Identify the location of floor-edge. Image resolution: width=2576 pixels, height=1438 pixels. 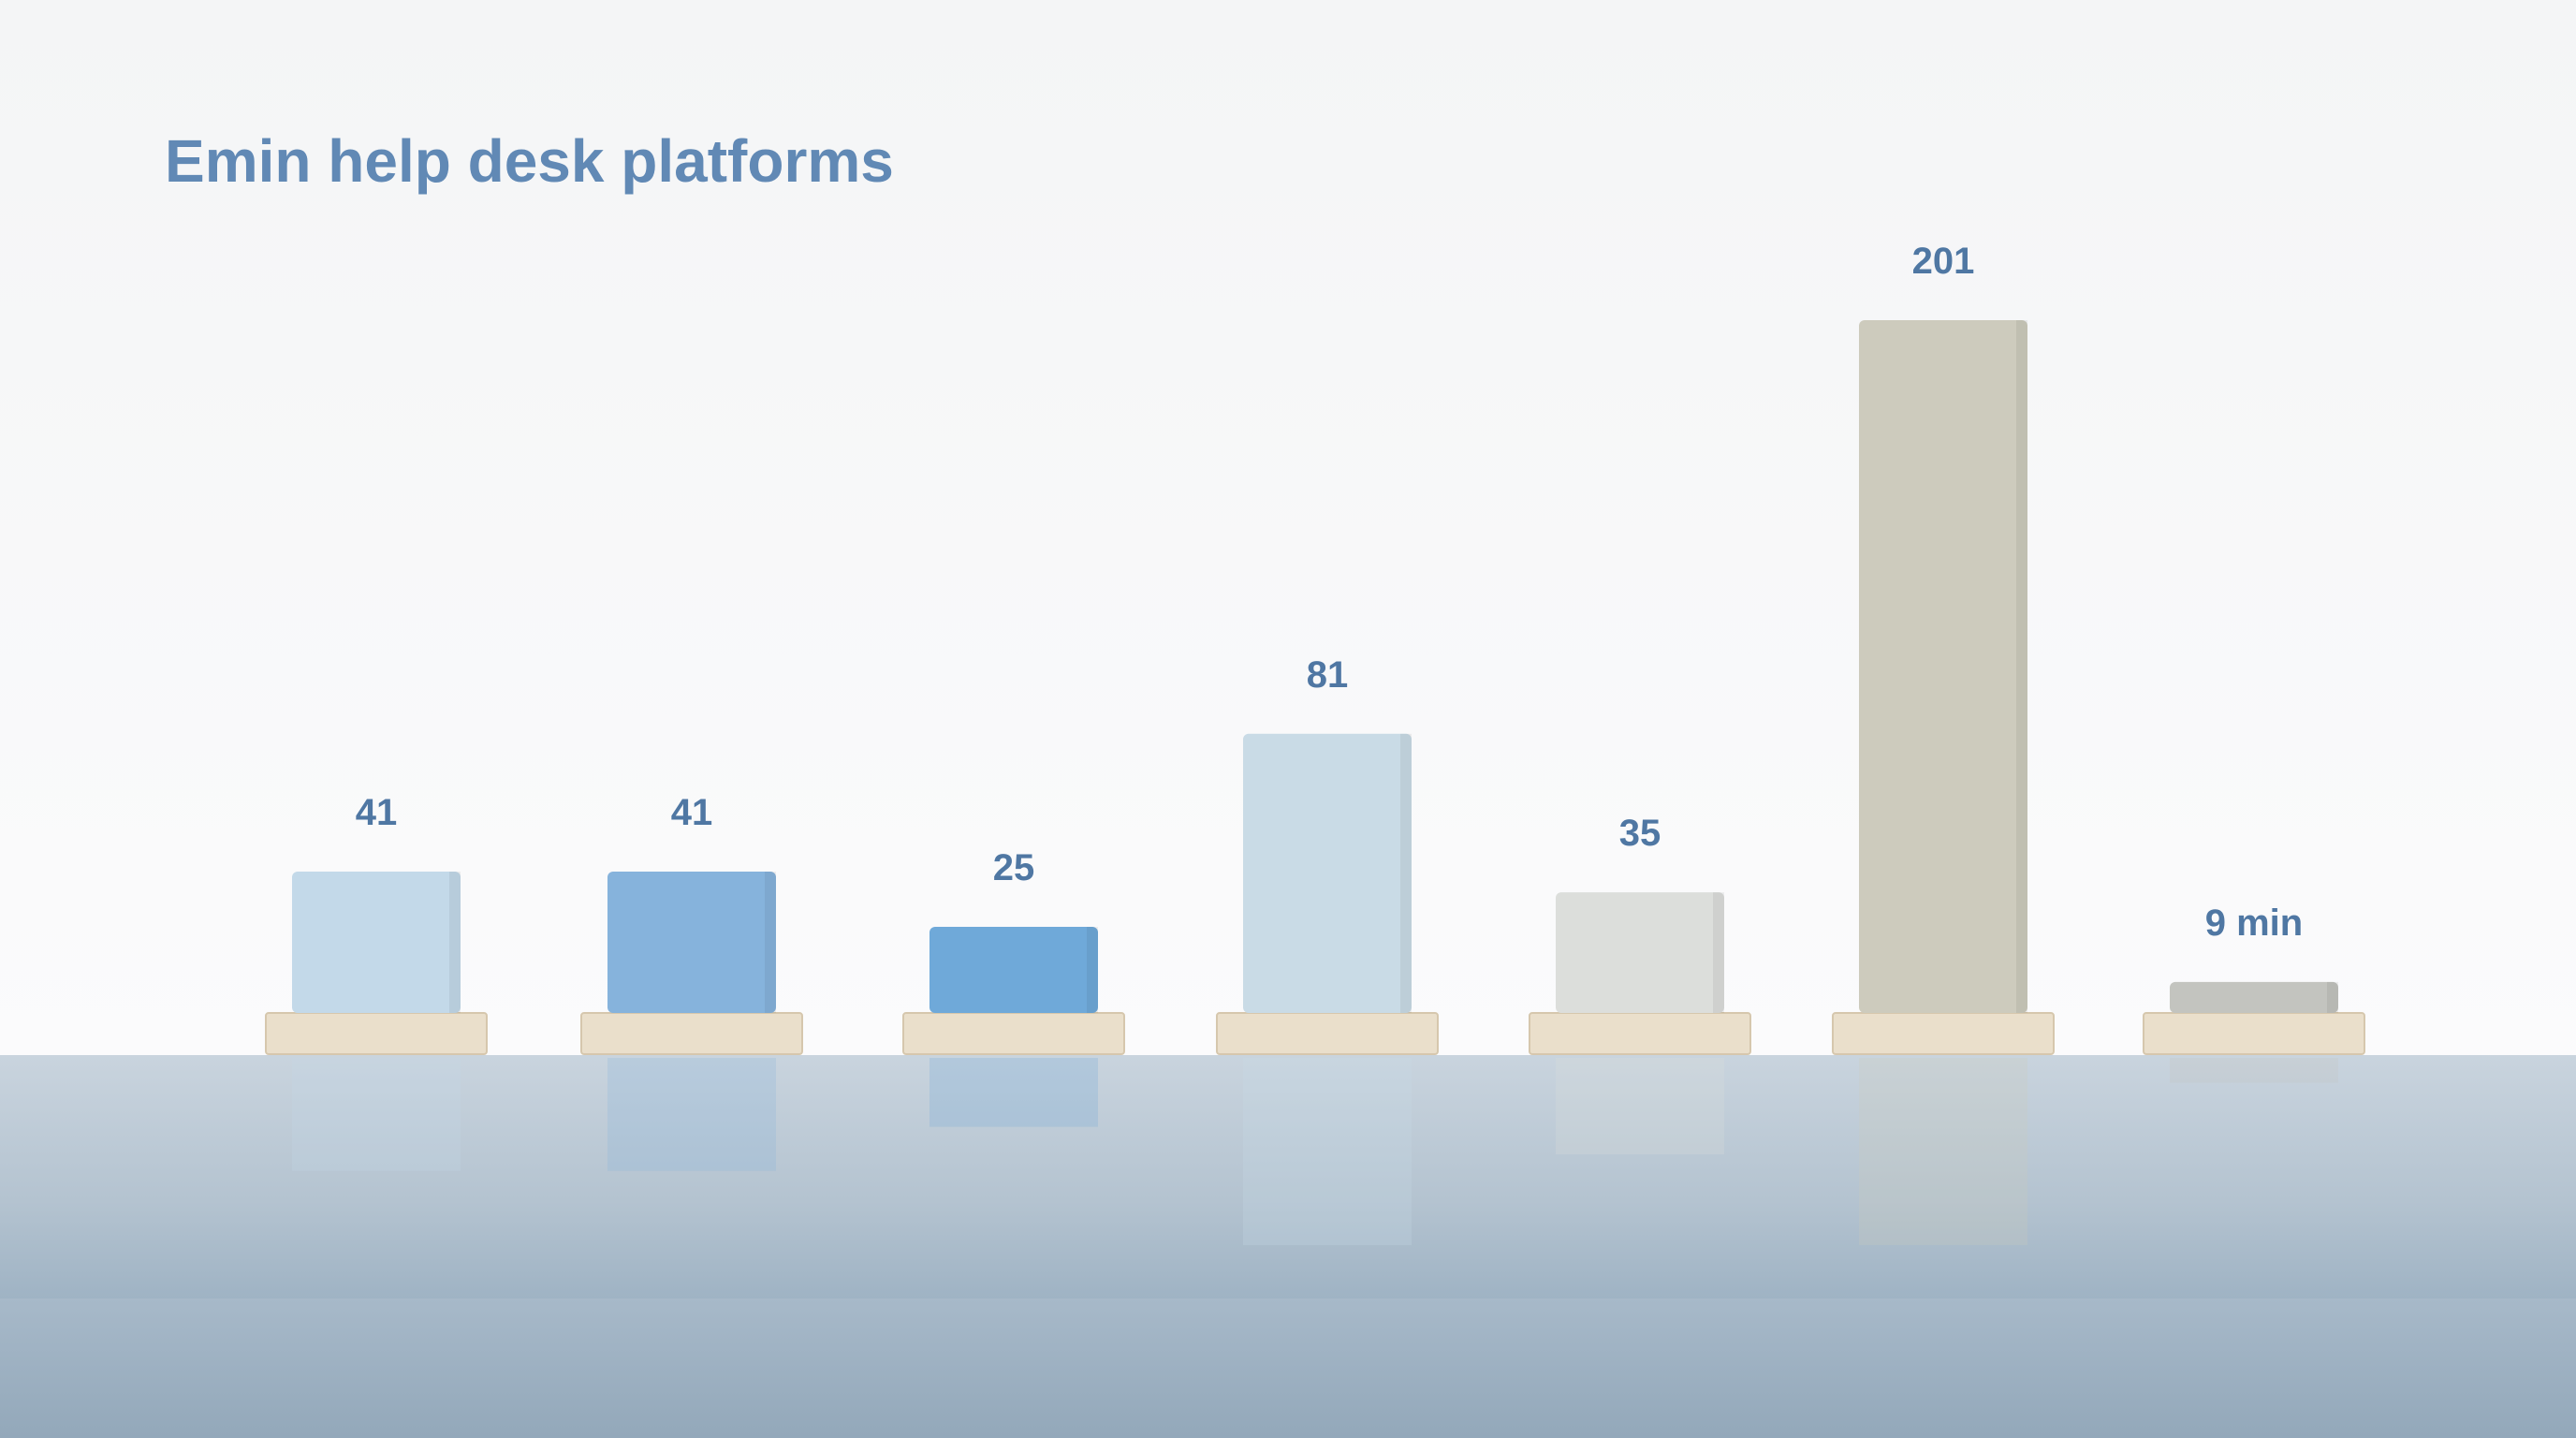
(1288, 1368).